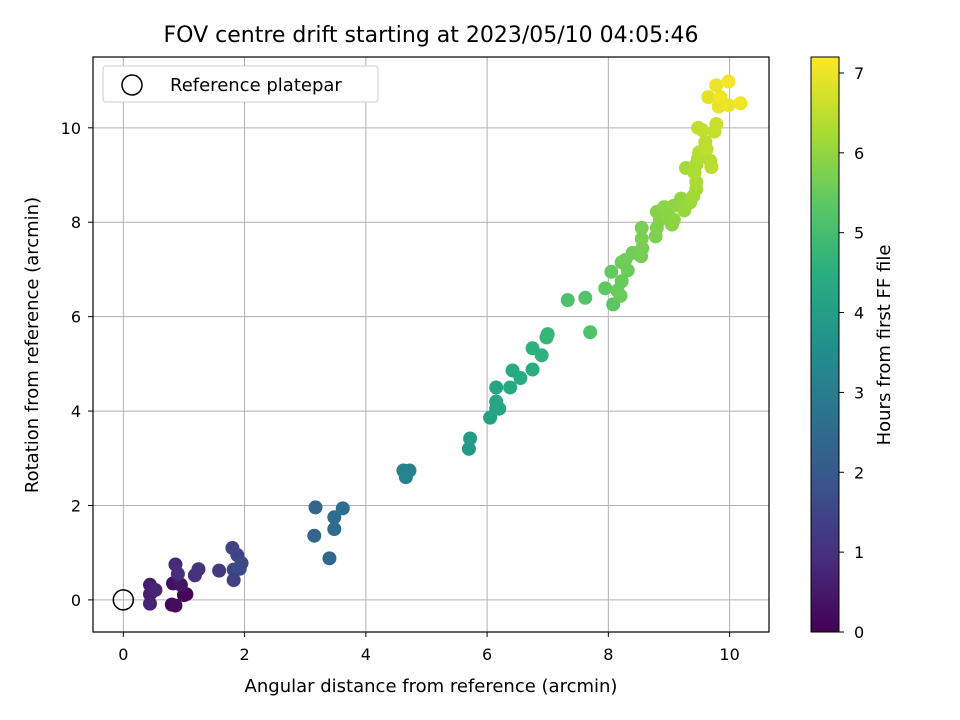 This screenshot has height=720, width=960. Describe the element at coordinates (729, 654) in the screenshot. I see `x-tick-label: 10` at that location.